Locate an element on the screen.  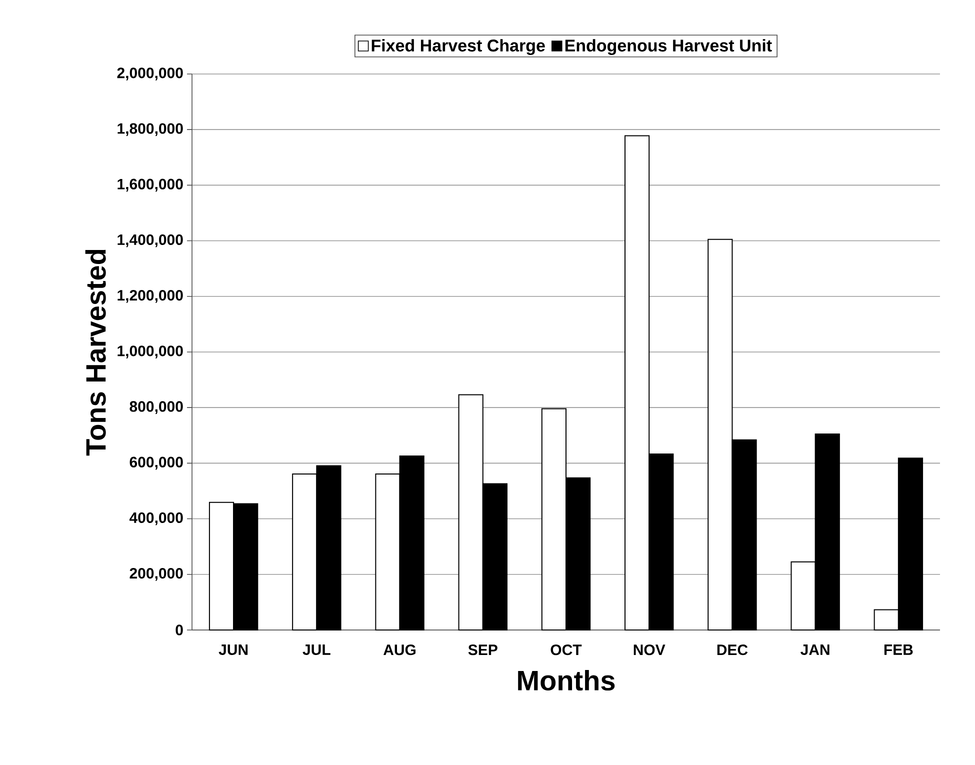
x-tick-label: SEP is located at coordinates (483, 650).